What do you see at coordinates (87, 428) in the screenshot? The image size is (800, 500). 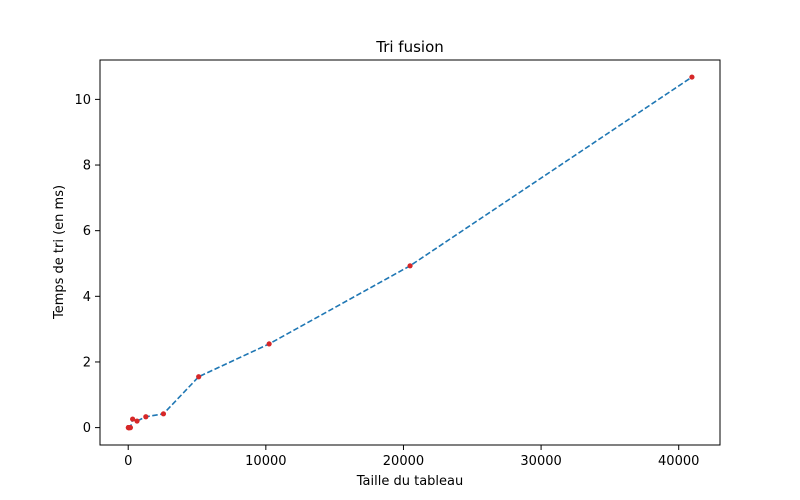 I see `y-tick-label: 0` at bounding box center [87, 428].